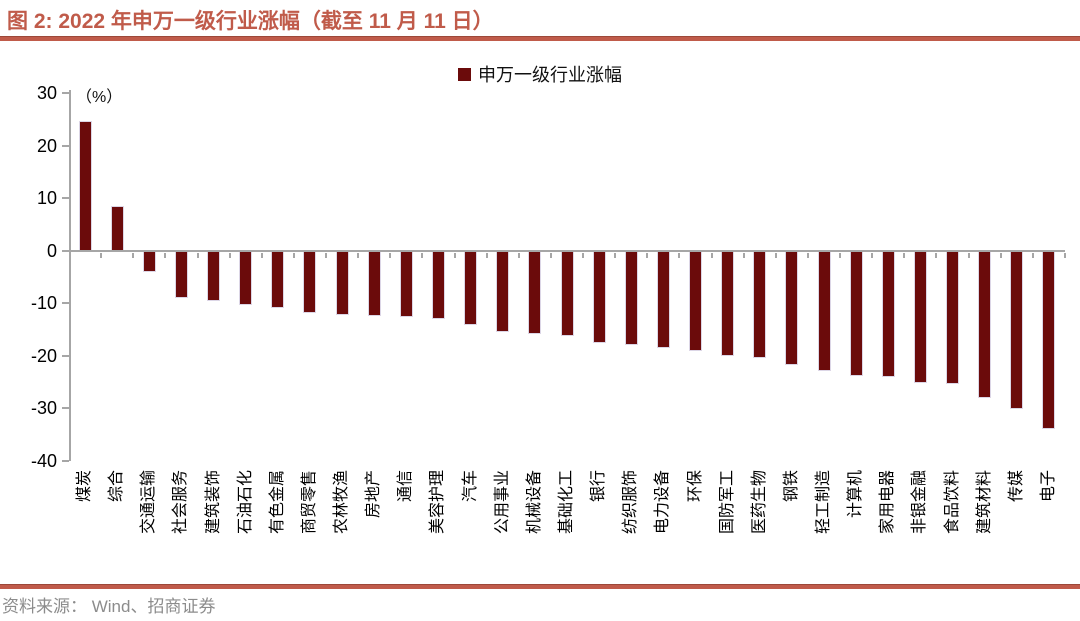 This screenshot has width=1080, height=621. I want to click on x-axis-label: 医药生物, so click(759, 502).